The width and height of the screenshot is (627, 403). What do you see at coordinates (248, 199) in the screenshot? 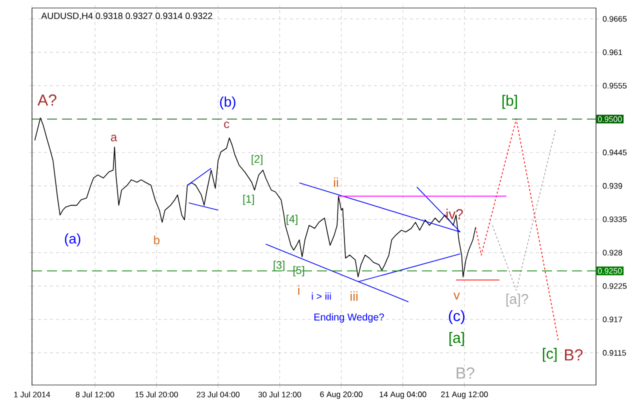
I see `annotation: [1]` at bounding box center [248, 199].